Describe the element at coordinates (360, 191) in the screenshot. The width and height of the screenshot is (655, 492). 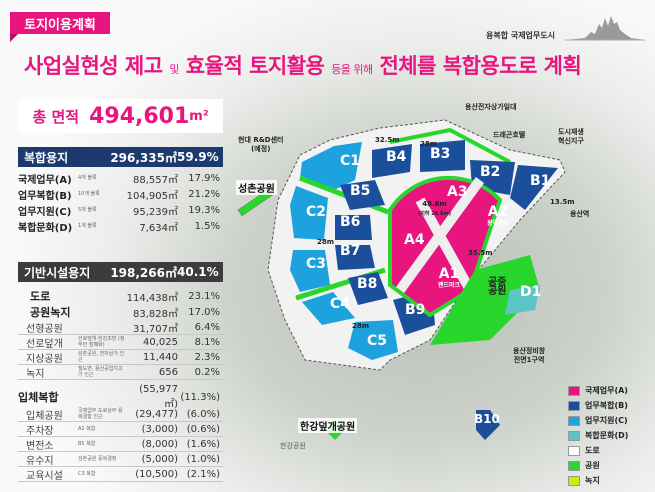
I see `block-b5: B5` at that location.